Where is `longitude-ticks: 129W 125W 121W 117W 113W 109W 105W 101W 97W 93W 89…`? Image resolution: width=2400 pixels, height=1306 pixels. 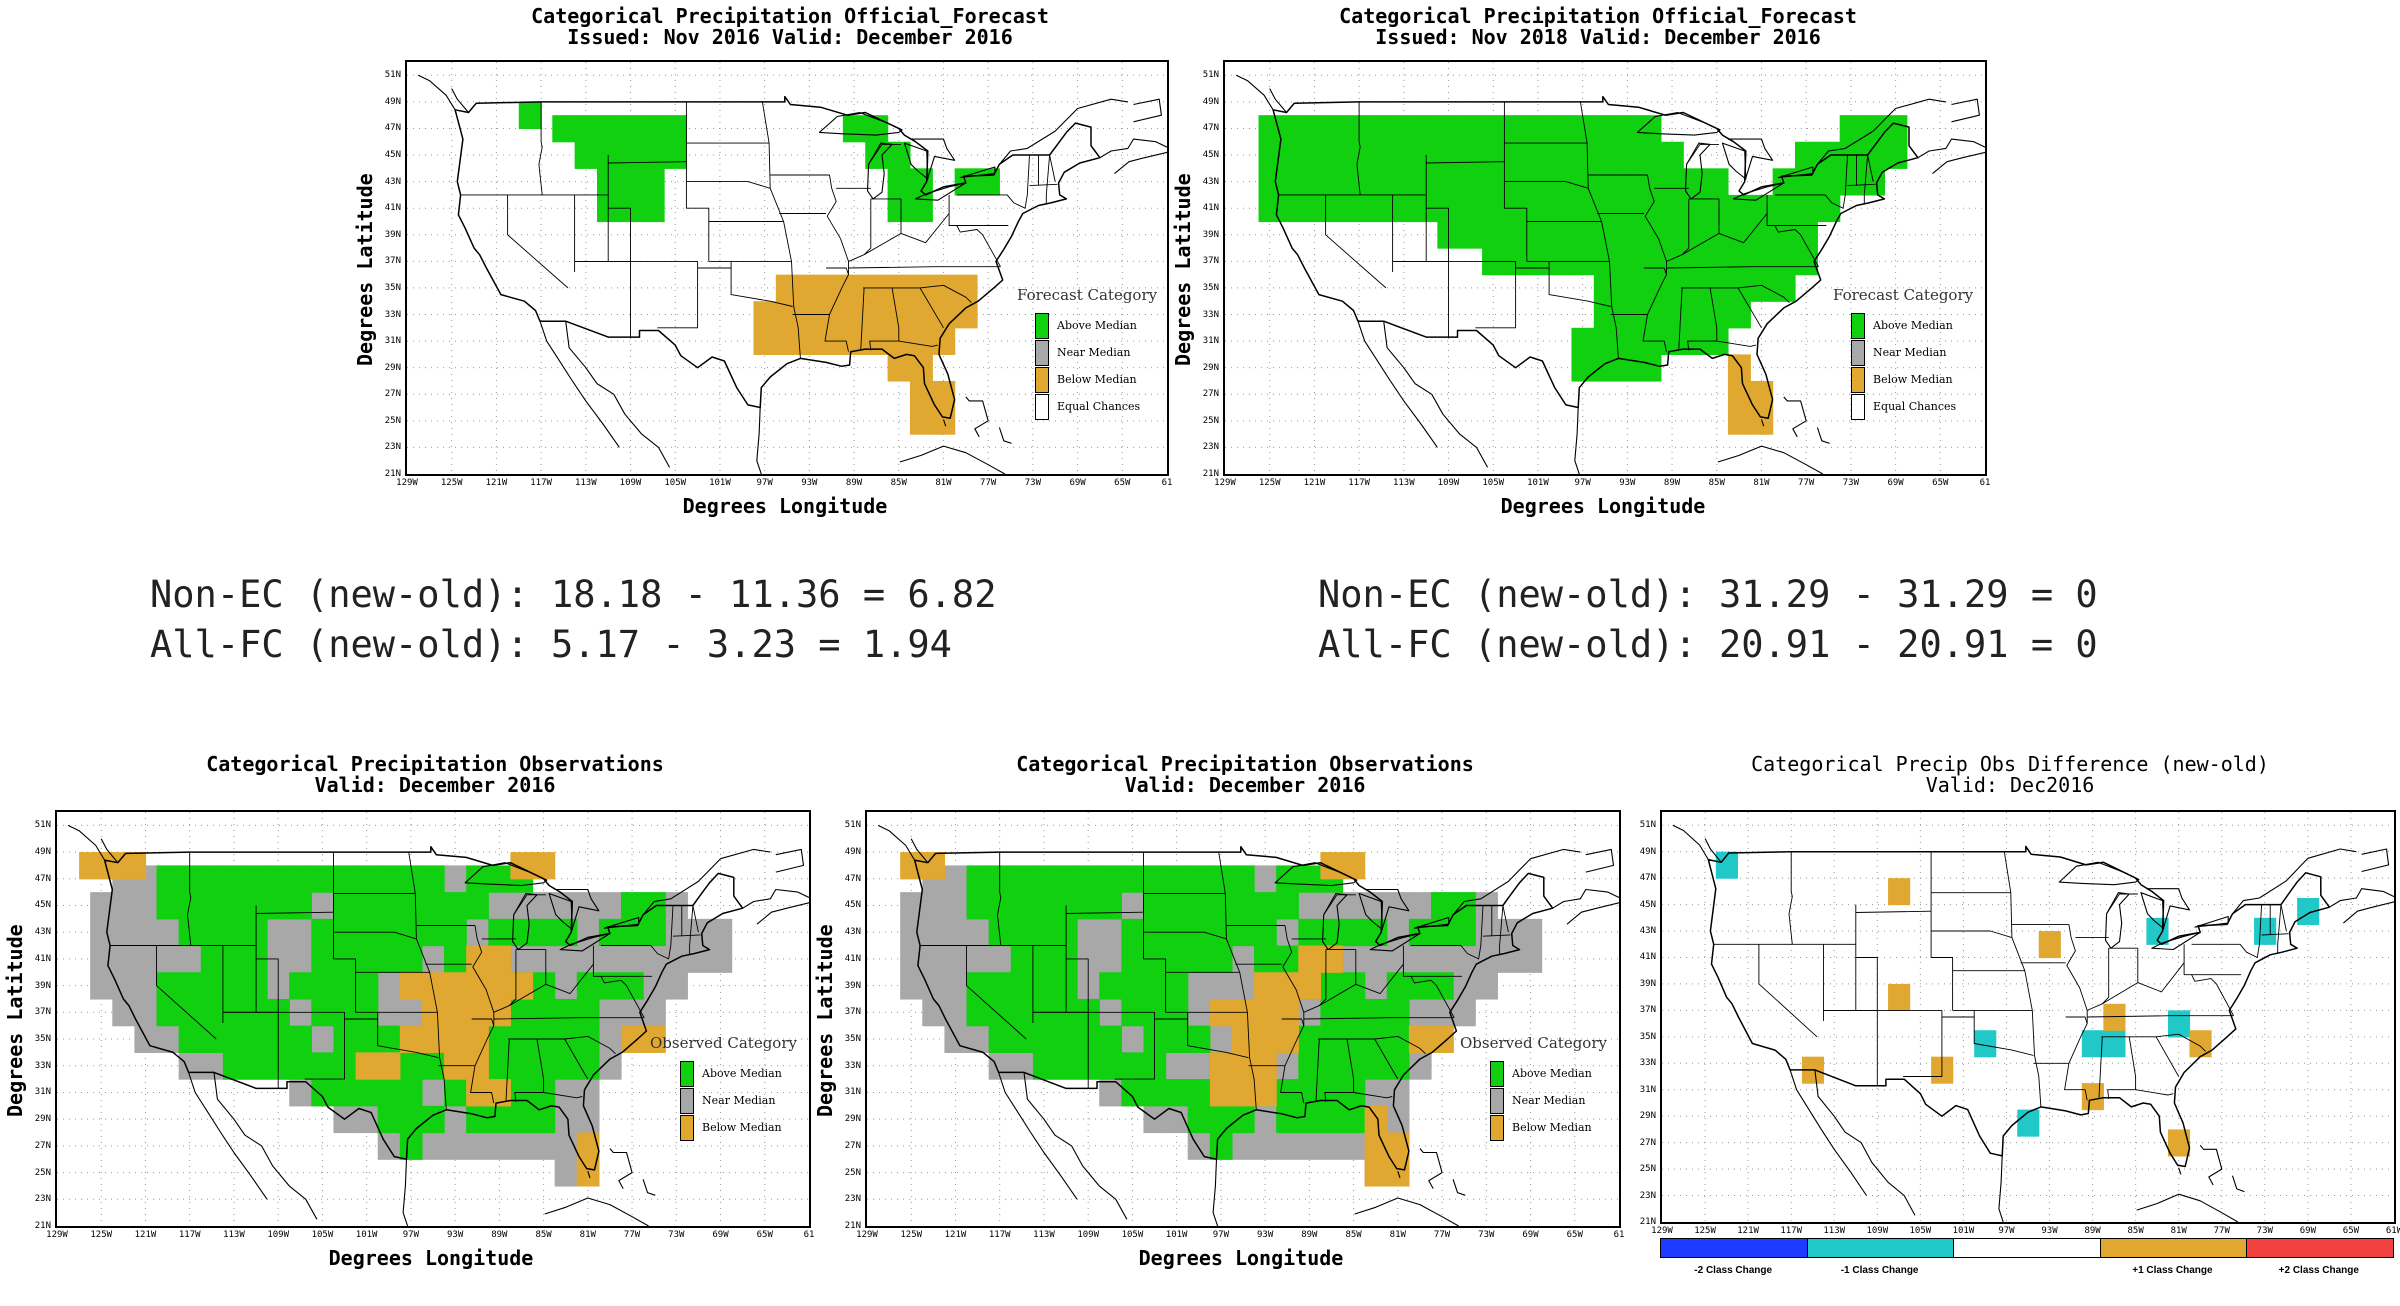 longitude-ticks: 129W 125W 121W 117W 113W 109W 105W 101W 97W 93W 89… is located at coordinates (1240, 1237).